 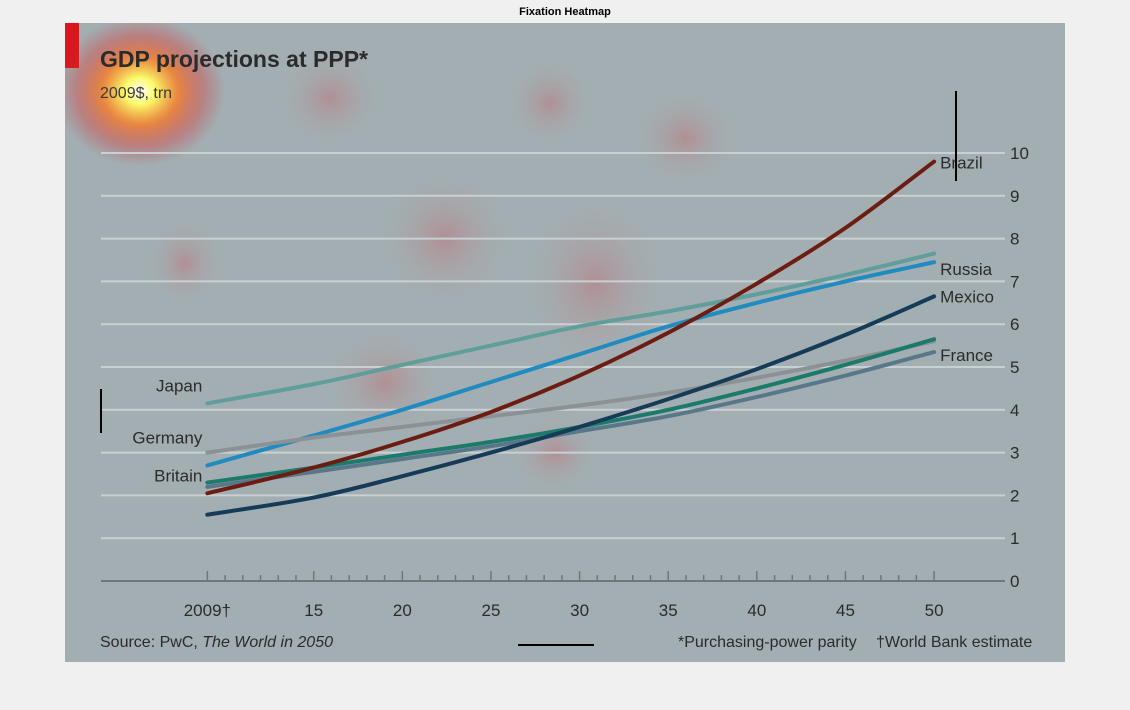 I want to click on series-line-japan, so click(x=571, y=328).